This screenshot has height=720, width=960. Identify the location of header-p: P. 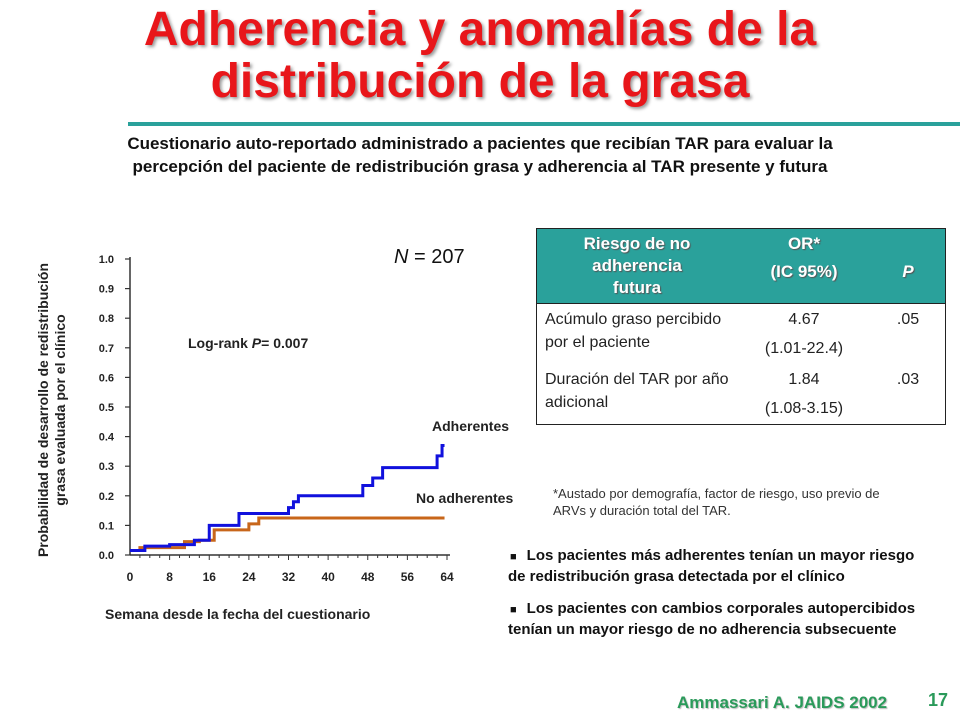
(908, 266).